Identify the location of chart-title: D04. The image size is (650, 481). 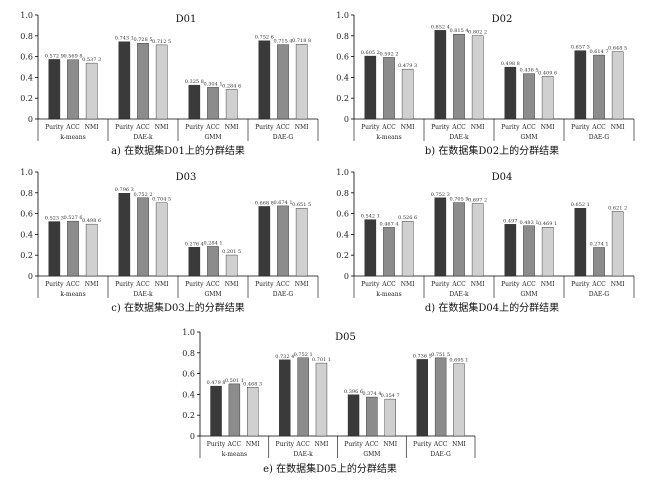
(502, 177).